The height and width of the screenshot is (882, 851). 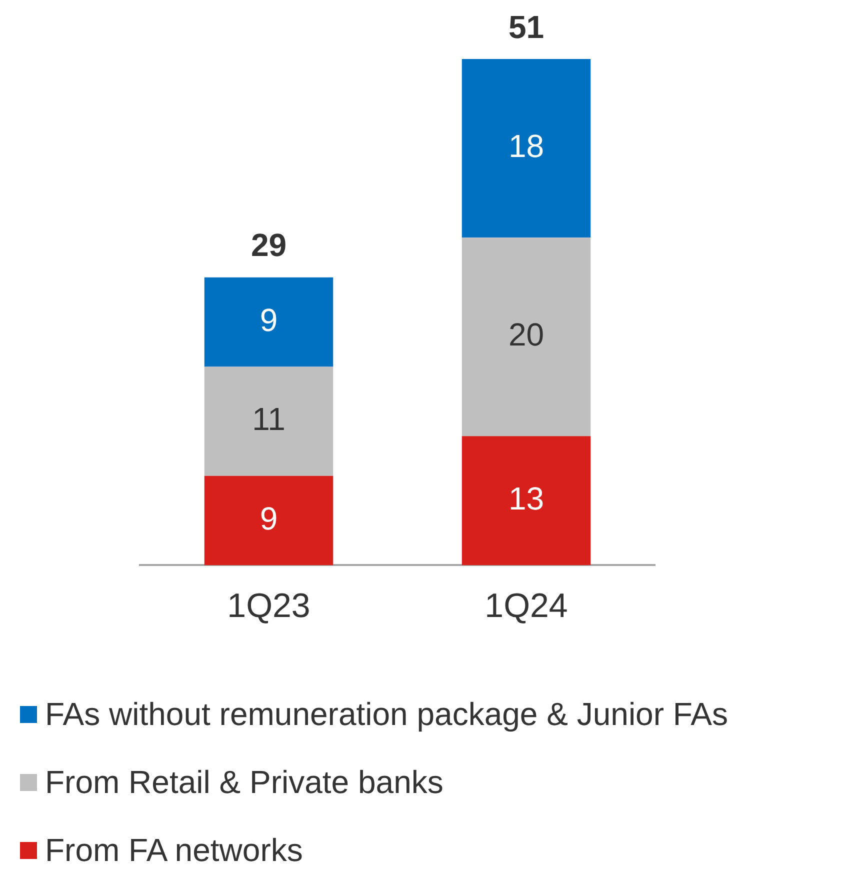 I want to click on x-tick-label: 1Q24, so click(x=526, y=605).